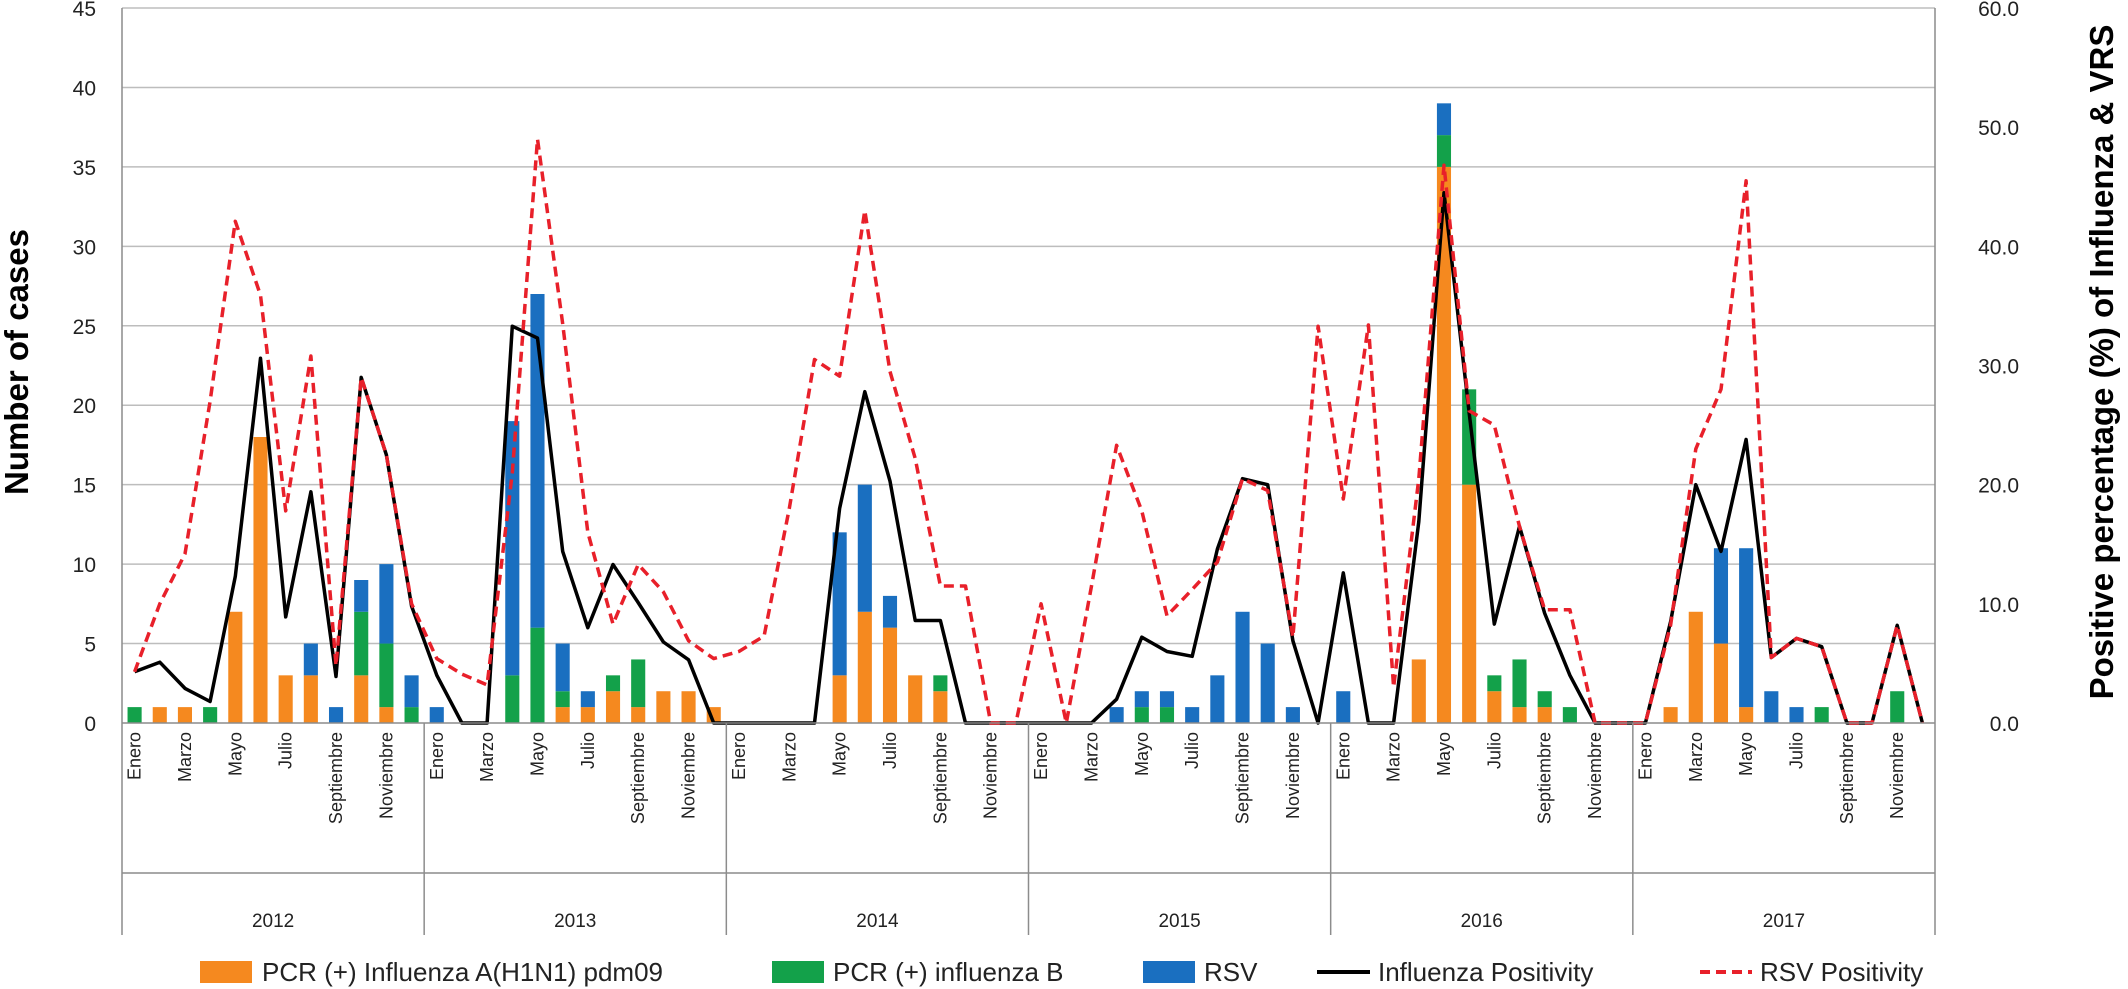 Image resolution: width=2128 pixels, height=989 pixels. I want to click on legend-item-rsv: RSV, so click(1200, 972).